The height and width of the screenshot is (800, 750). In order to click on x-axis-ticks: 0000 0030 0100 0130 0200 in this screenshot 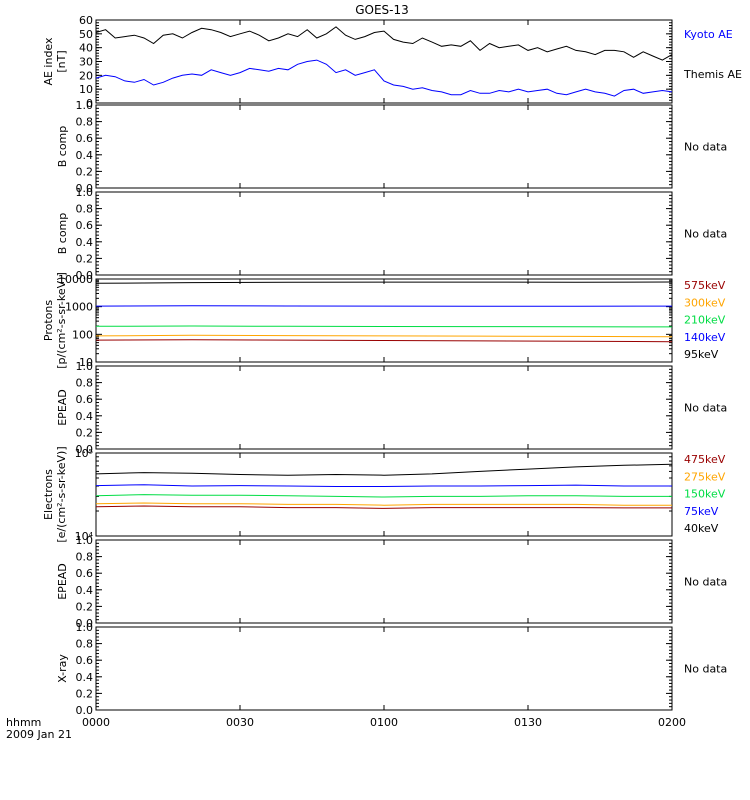, I will do `click(384, 722)`.